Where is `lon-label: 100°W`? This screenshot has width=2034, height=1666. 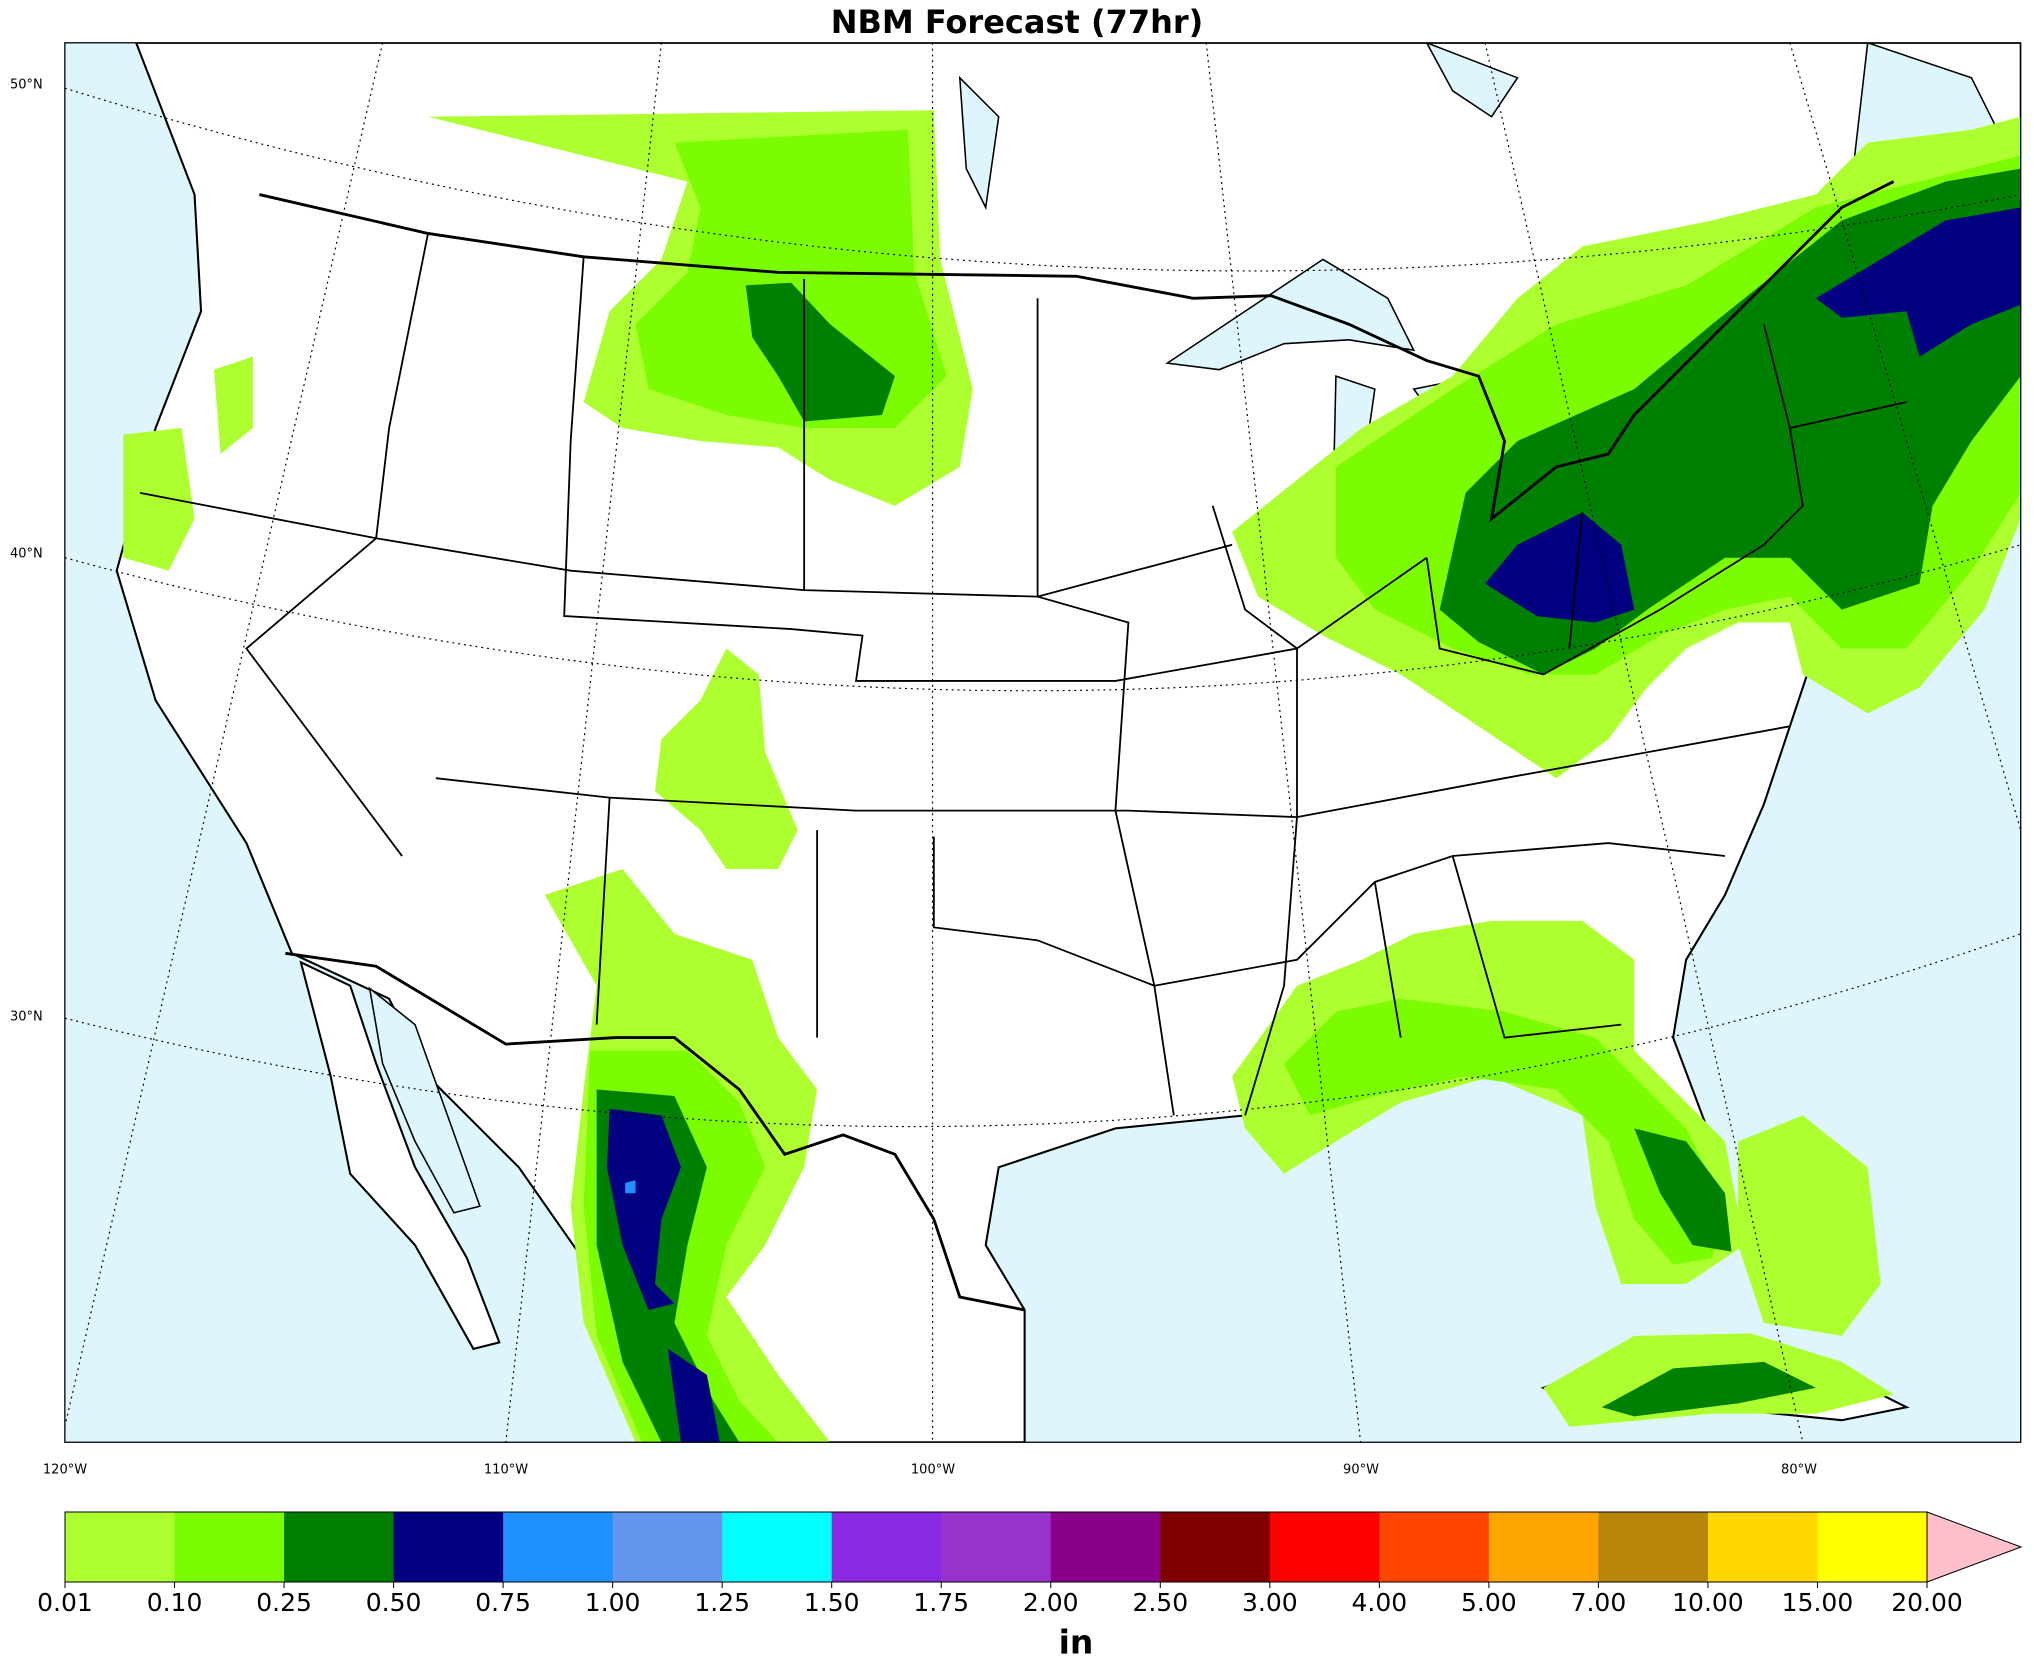 lon-label: 100°W is located at coordinates (933, 1470).